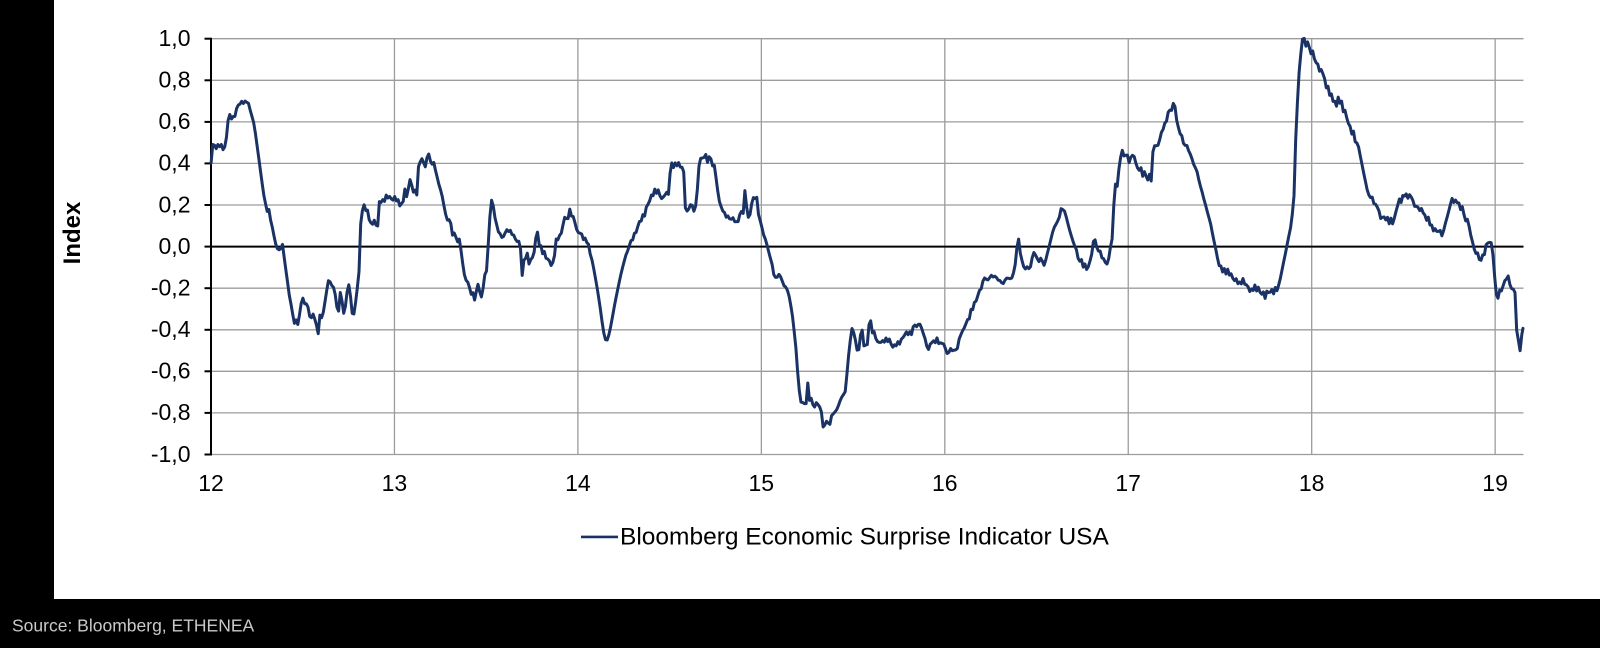 Image resolution: width=1600 pixels, height=648 pixels. Describe the element at coordinates (175, 246) in the screenshot. I see `svg-text: 0,0` at that location.